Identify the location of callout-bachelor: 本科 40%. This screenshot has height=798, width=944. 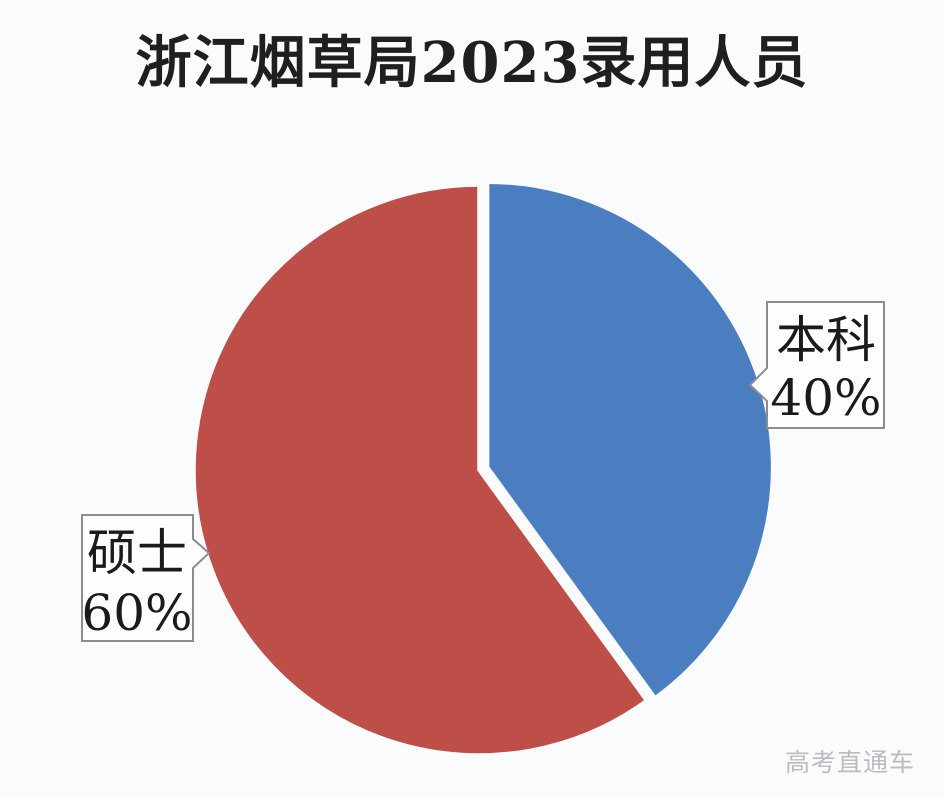
(816, 365).